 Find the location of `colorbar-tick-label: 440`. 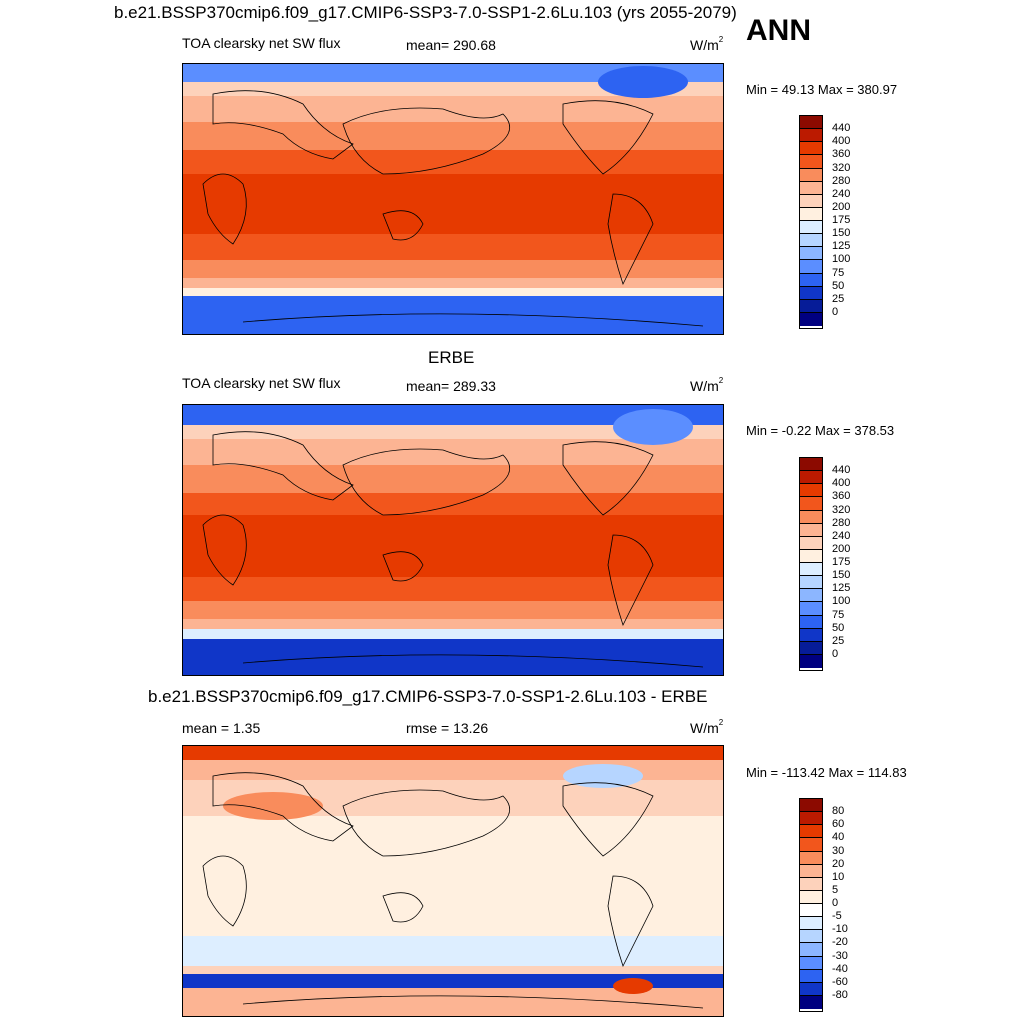

colorbar-tick-label: 440 is located at coordinates (841, 128).